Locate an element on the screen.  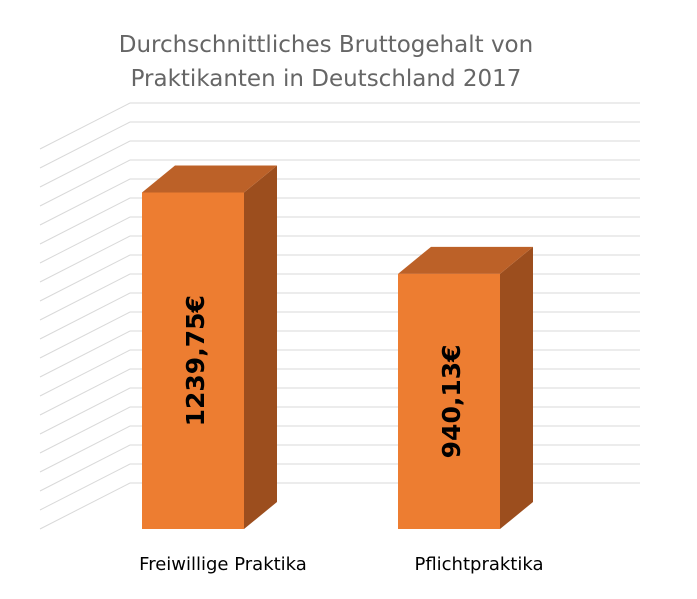
data-label: 940,13€ is located at coordinates (451, 401).